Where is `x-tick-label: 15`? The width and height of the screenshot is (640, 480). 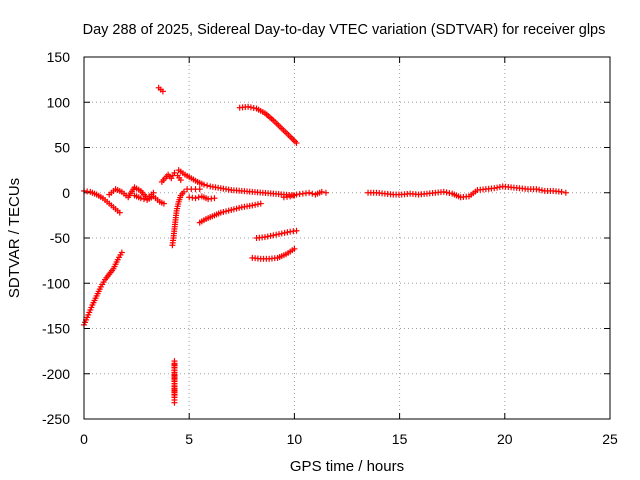
x-tick-label: 15 is located at coordinates (400, 439).